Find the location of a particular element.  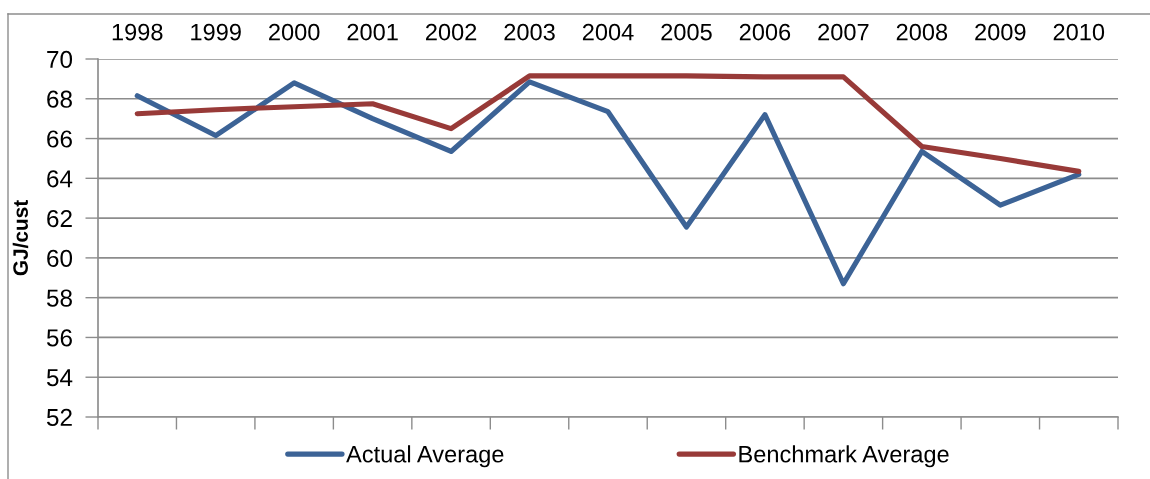

y-tick-label: 68 is located at coordinates (59, 99).